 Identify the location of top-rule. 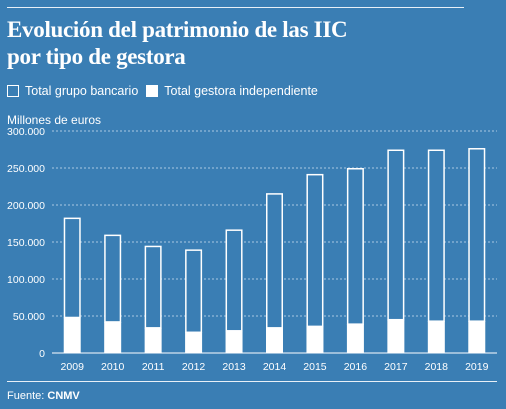
(235, 7).